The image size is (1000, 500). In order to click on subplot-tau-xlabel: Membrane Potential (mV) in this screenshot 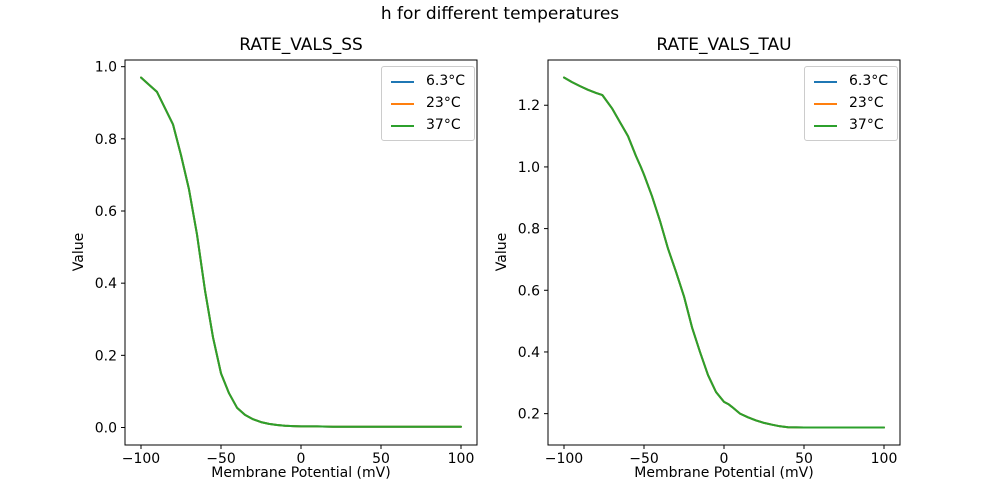, I will do `click(724, 473)`.